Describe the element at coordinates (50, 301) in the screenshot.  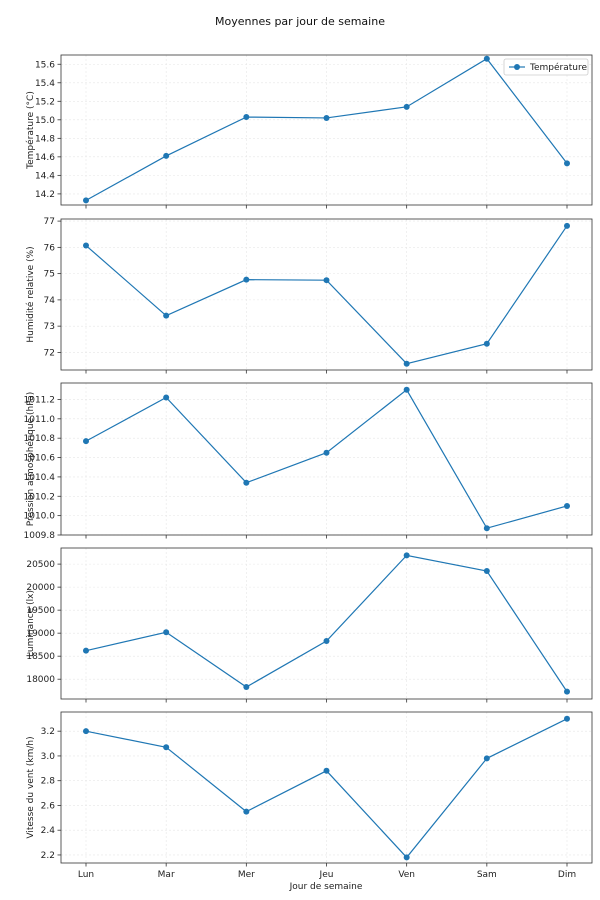
I see `y-tick-label: 74` at that location.